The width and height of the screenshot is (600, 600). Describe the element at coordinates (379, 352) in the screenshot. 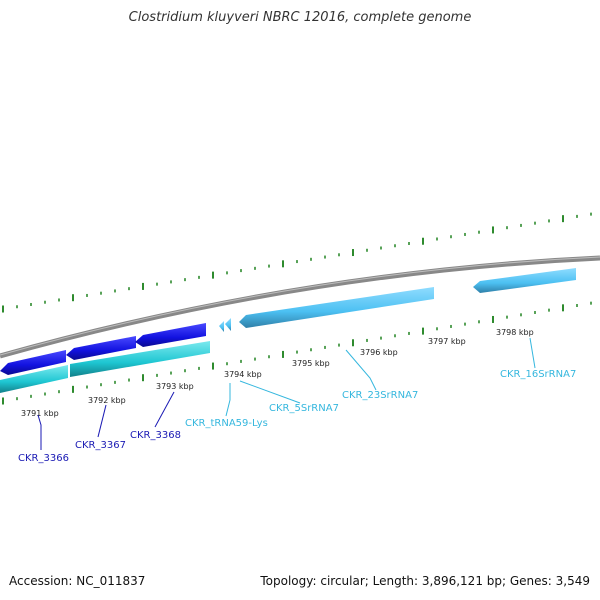

I see `kbp-label-3796: 3796 kbp` at that location.